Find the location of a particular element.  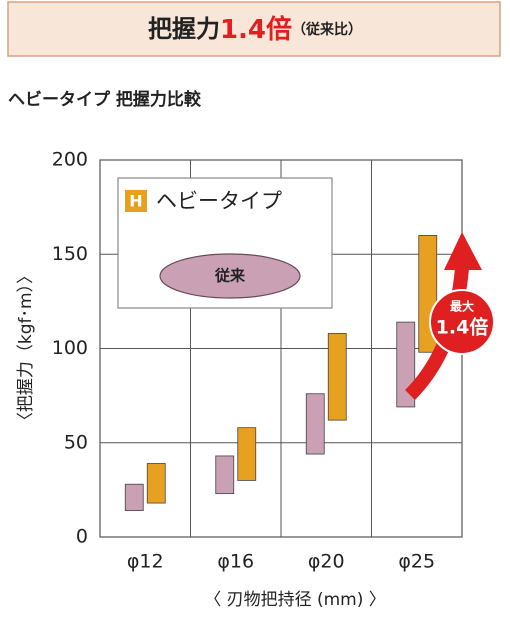

arrow-head is located at coordinates (463, 251).